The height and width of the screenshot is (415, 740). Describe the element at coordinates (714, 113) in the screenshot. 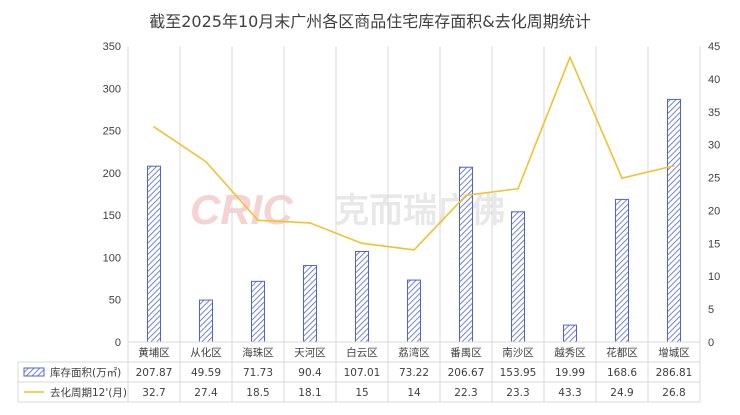

I see `y-right-tick-label: 35` at that location.